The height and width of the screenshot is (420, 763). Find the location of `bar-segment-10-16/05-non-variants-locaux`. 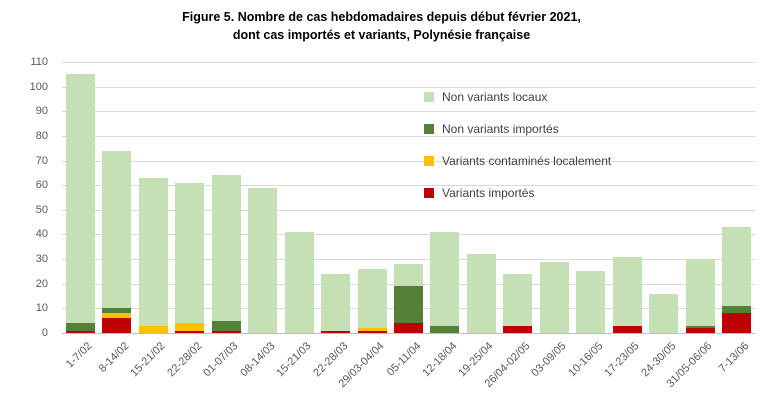

bar-segment-10-16/05-non-variants-locaux is located at coordinates (591, 302).